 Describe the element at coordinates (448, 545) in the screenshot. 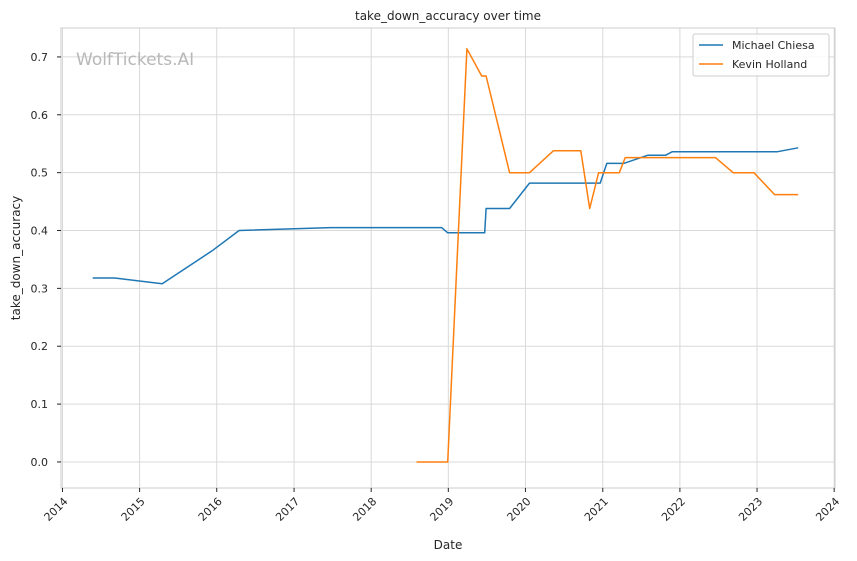

I see `x-axis-label: Date` at that location.